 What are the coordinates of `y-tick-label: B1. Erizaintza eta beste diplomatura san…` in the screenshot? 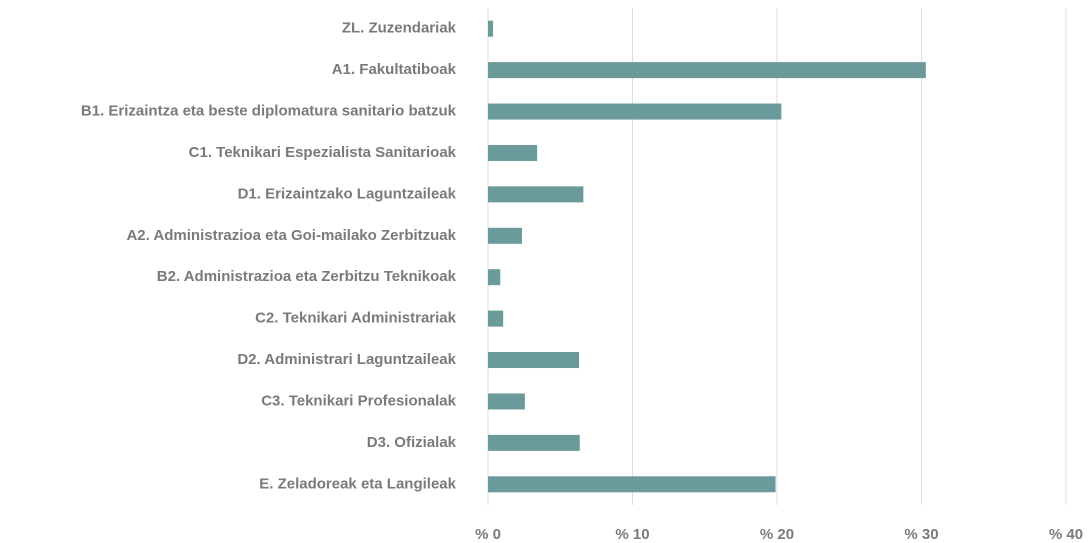 It's located at (269, 111).